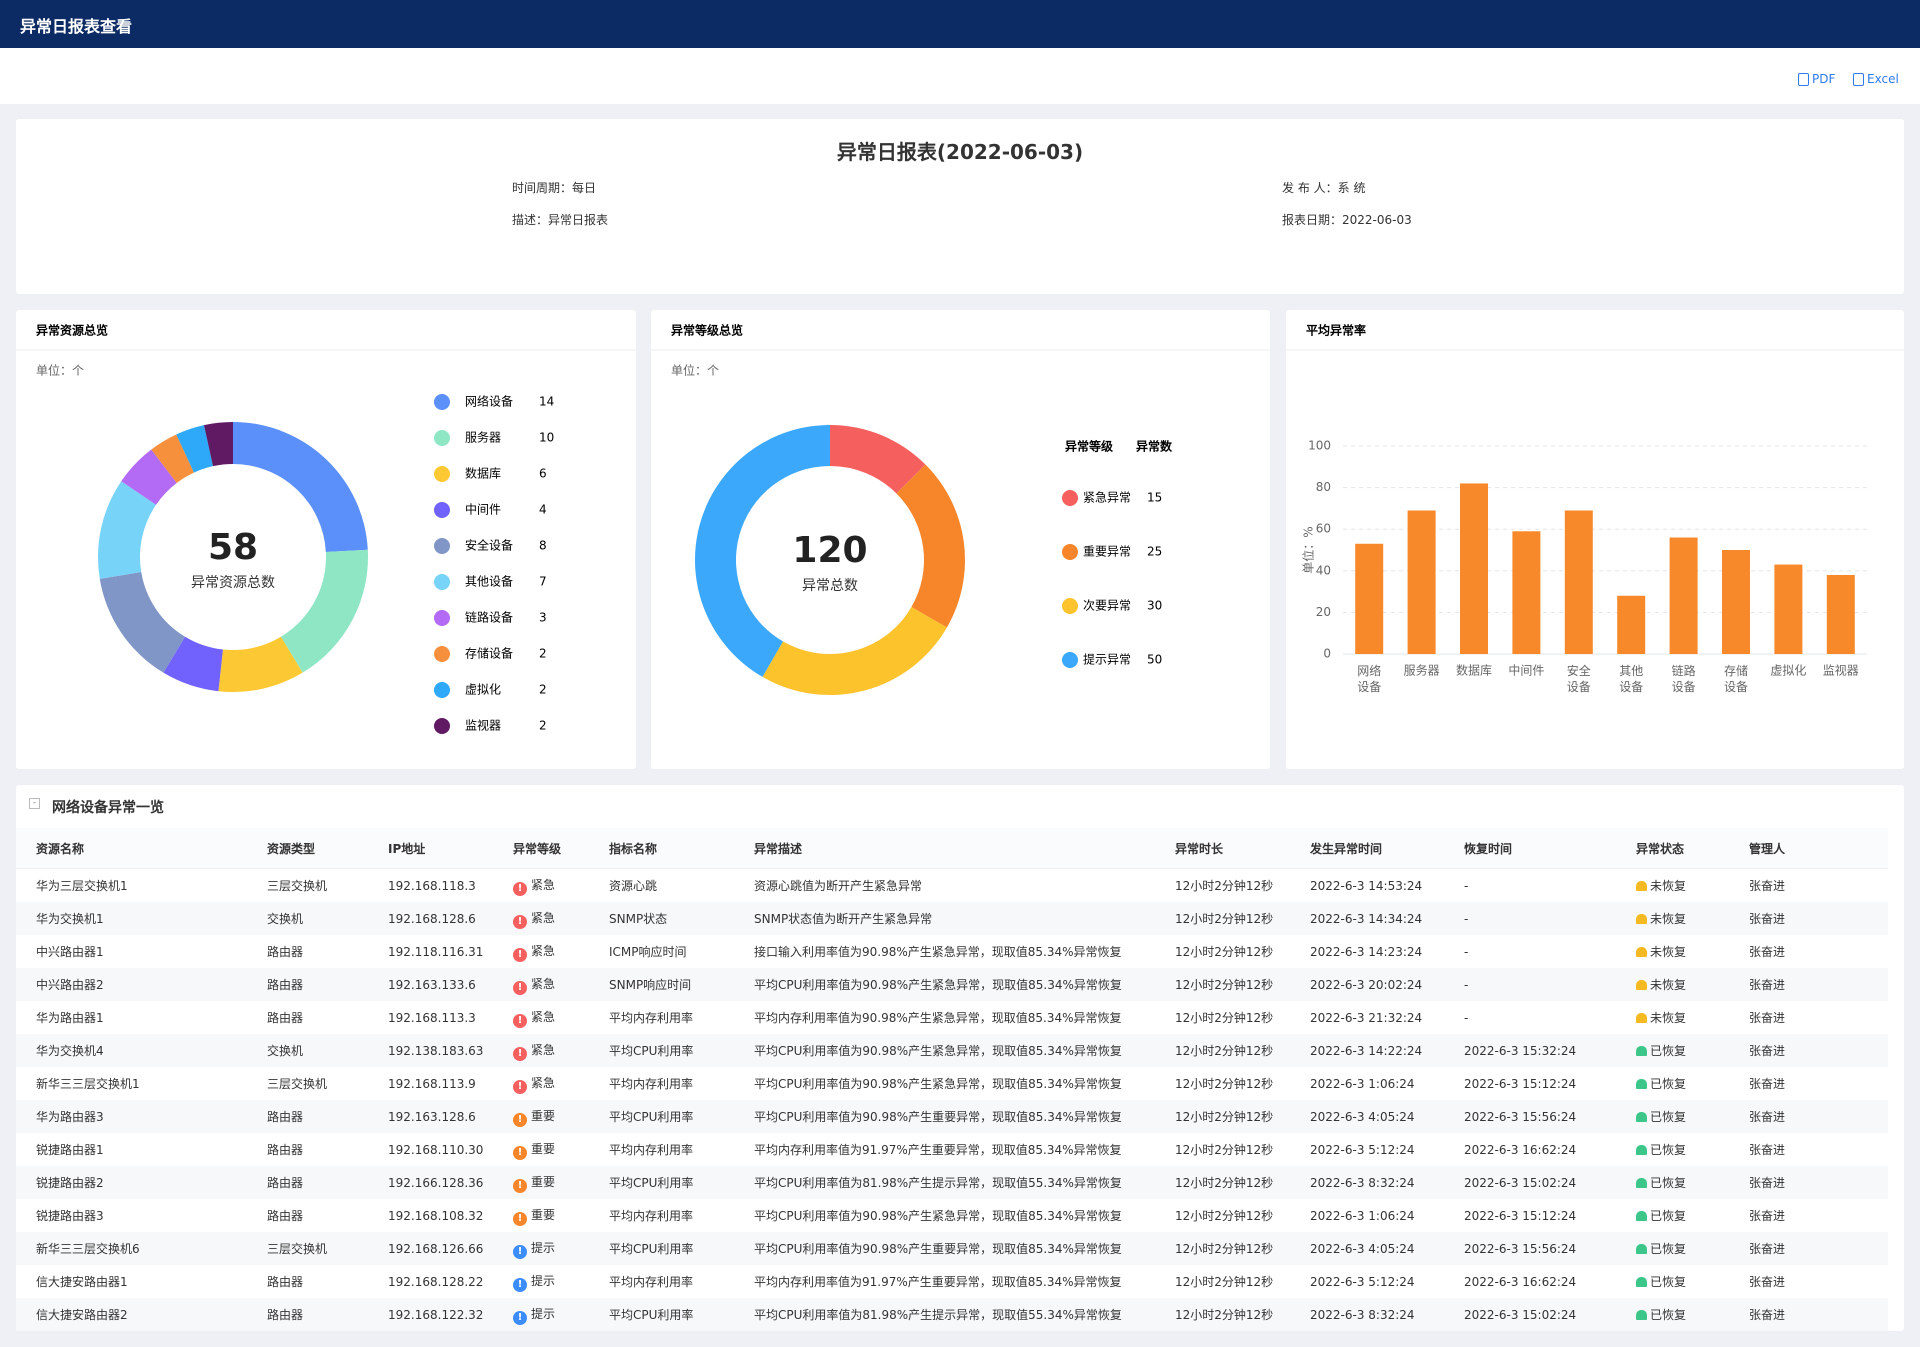 This screenshot has height=1347, width=1920. I want to click on table-cell: 2022-6-3 15:56:24, so click(1550, 1116).